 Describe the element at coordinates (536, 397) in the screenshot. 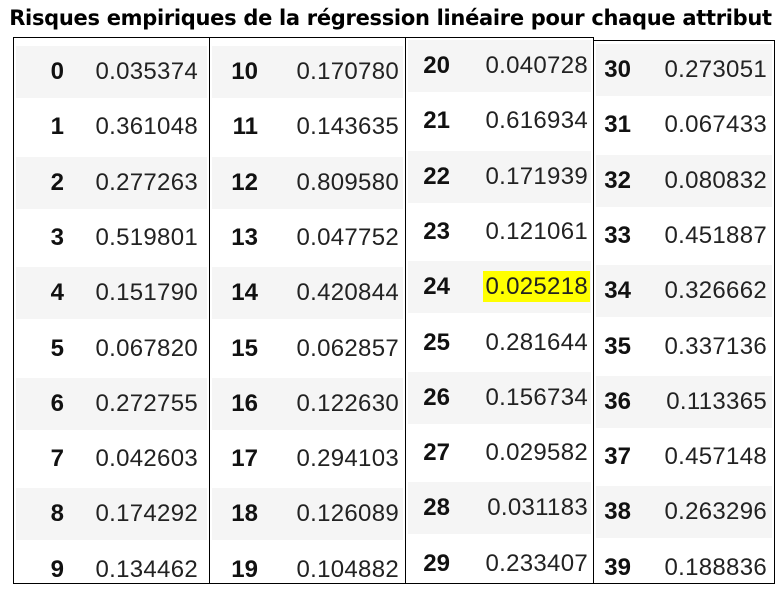

I see `risk-value: 0.156734` at that location.